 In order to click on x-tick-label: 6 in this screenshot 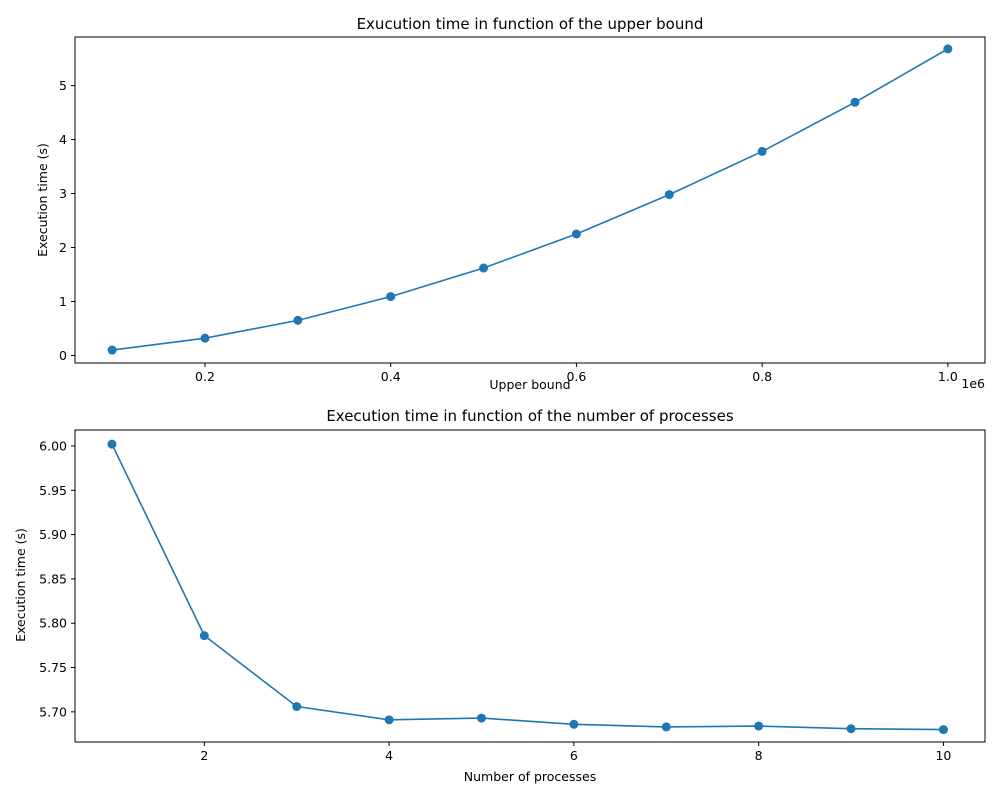, I will do `click(574, 755)`.